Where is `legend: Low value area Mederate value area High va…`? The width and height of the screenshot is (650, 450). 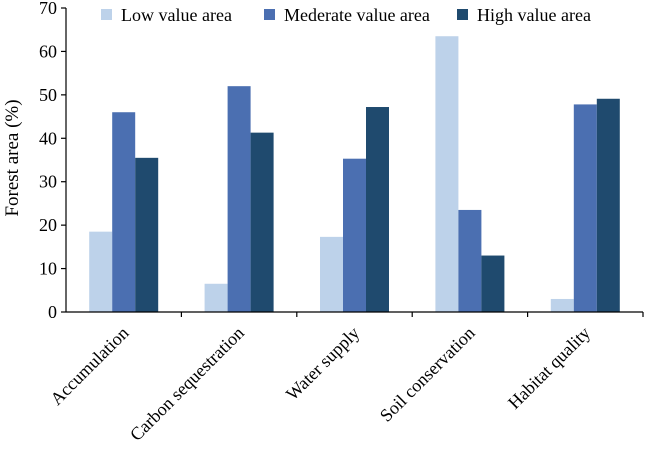
legend: Low value area Mederate value area High va… is located at coordinates (346, 15).